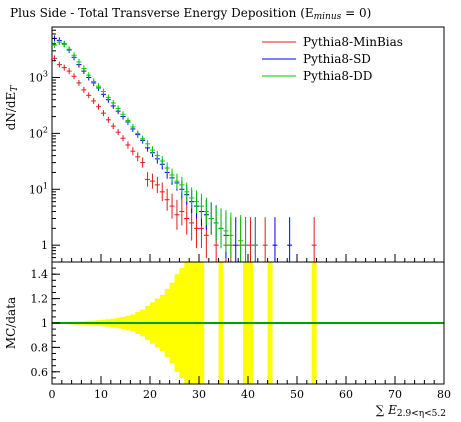 This screenshot has width=461, height=422. I want to click on legend-item: Pythia8-SD, so click(316, 59).